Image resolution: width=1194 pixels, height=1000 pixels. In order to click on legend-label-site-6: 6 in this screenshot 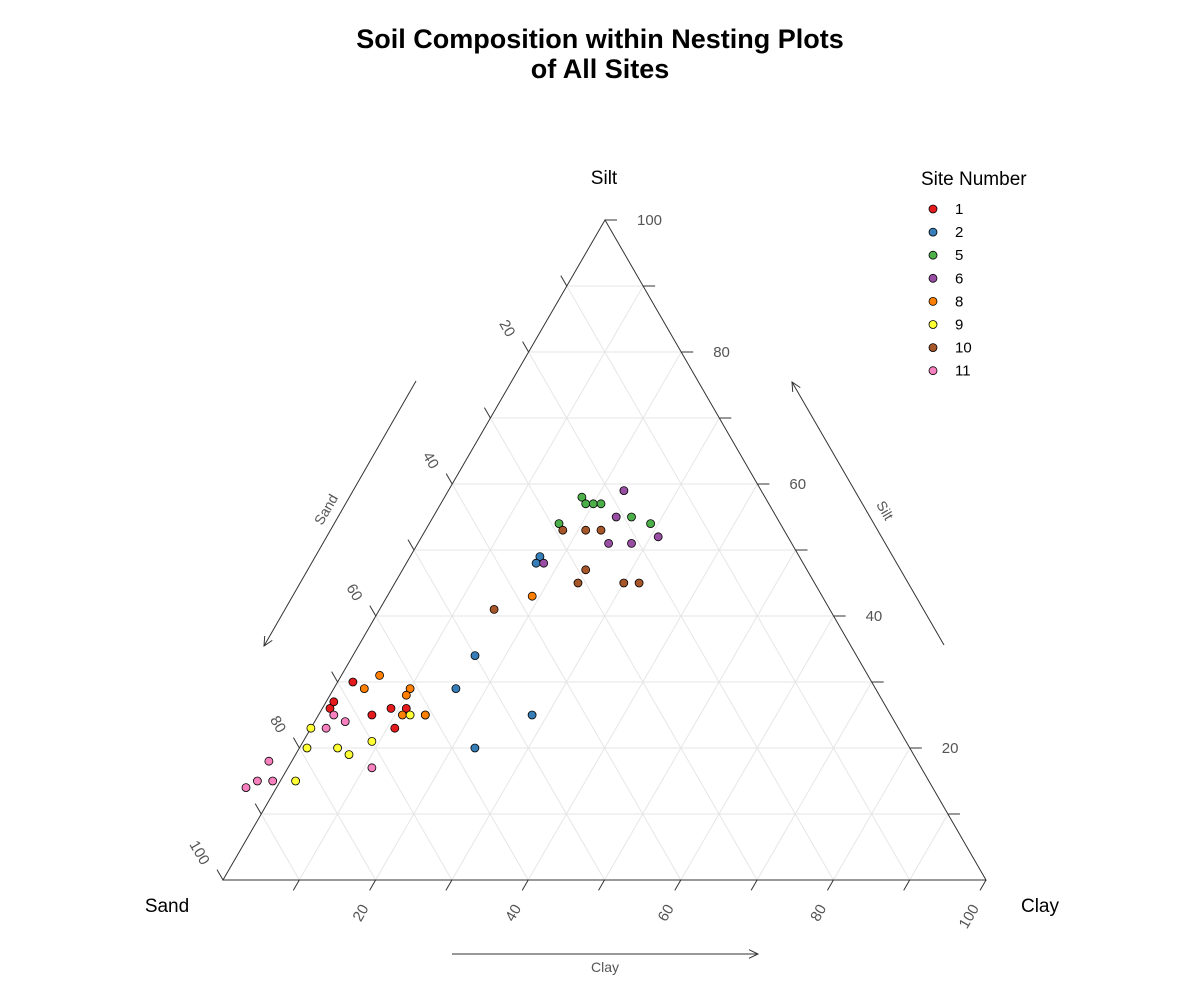, I will do `click(959, 278)`.